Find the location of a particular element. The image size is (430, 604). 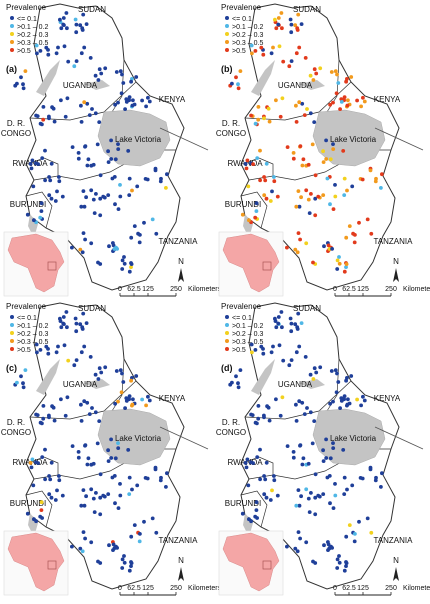

panel-label: (b) is located at coordinates (227, 69).